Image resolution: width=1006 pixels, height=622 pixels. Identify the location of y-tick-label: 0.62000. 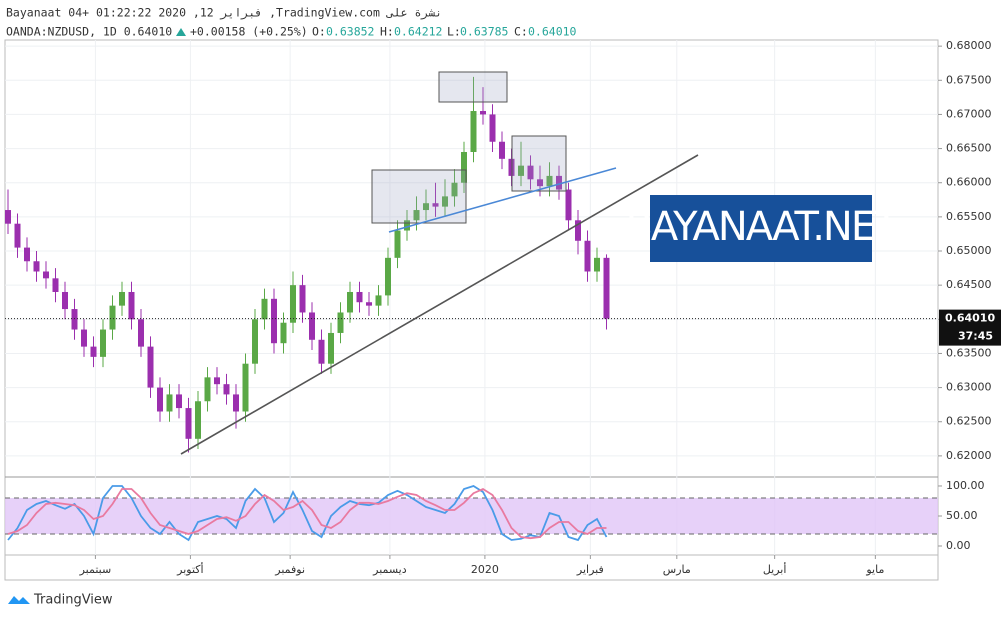
(969, 455).